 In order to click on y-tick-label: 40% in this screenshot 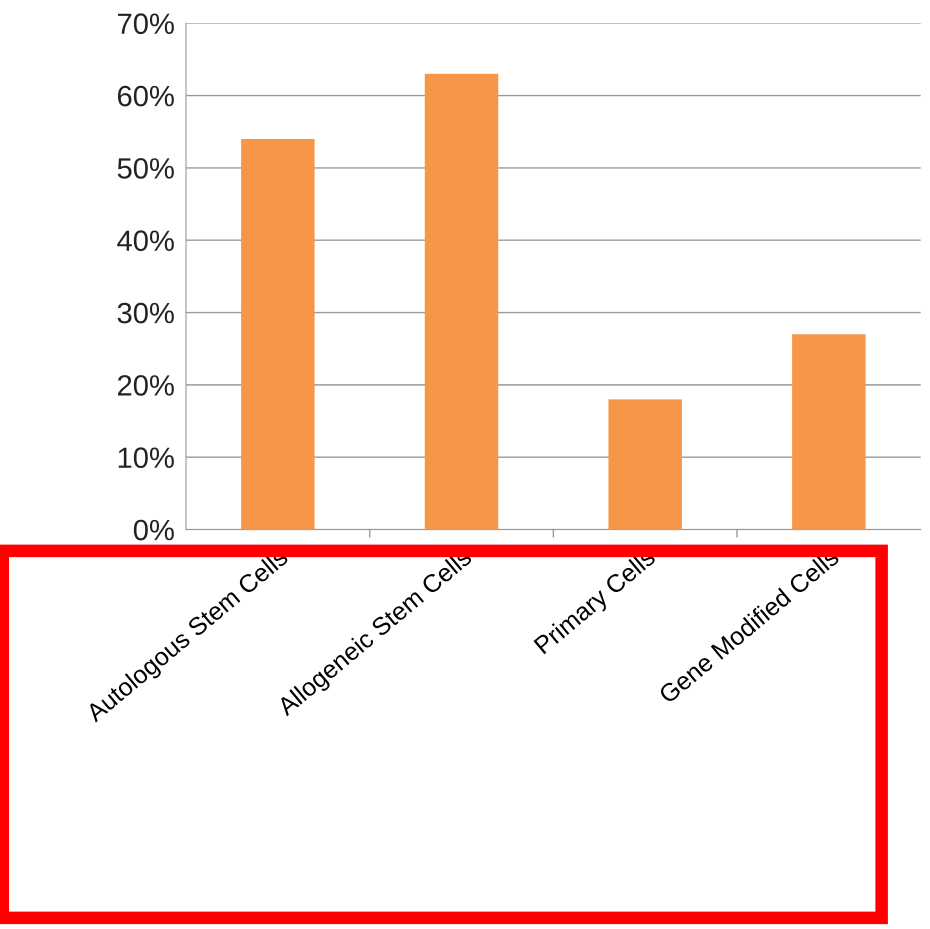, I will do `click(145, 241)`.